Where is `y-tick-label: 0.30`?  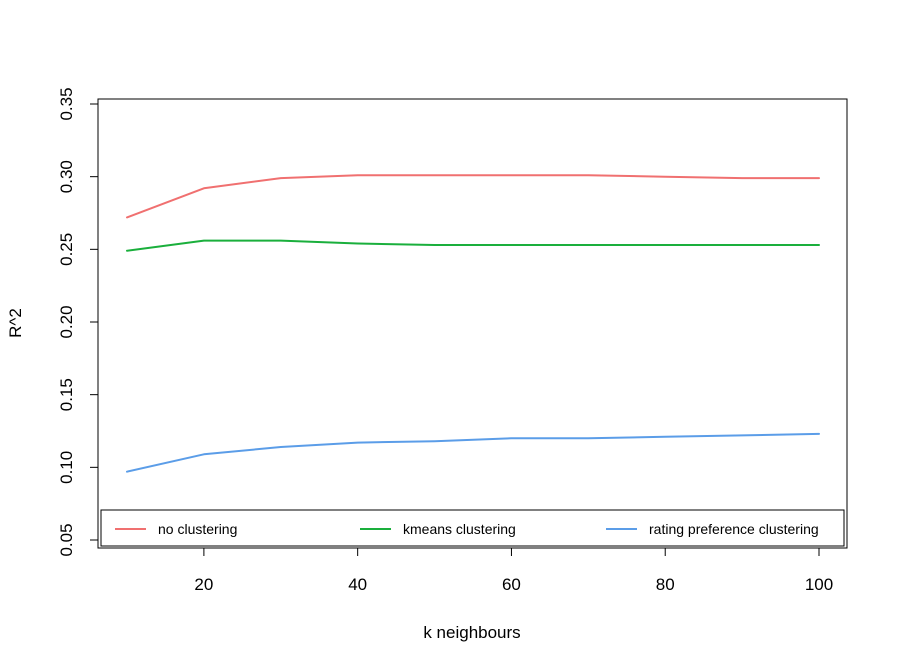 y-tick-label: 0.30 is located at coordinates (66, 176).